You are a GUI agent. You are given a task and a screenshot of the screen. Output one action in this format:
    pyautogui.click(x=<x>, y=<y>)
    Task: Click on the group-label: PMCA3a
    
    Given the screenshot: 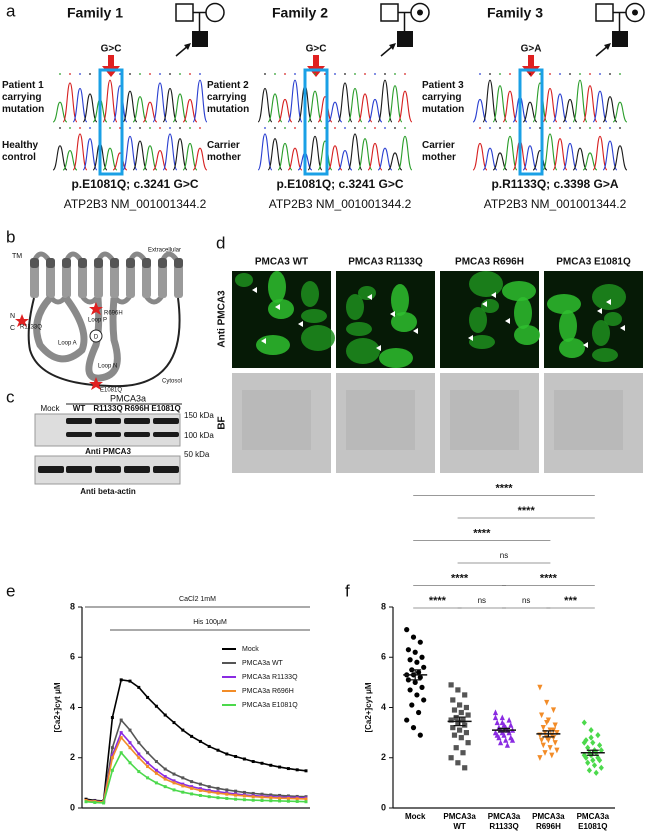 What is the action you would take?
    pyautogui.click(x=128, y=398)
    